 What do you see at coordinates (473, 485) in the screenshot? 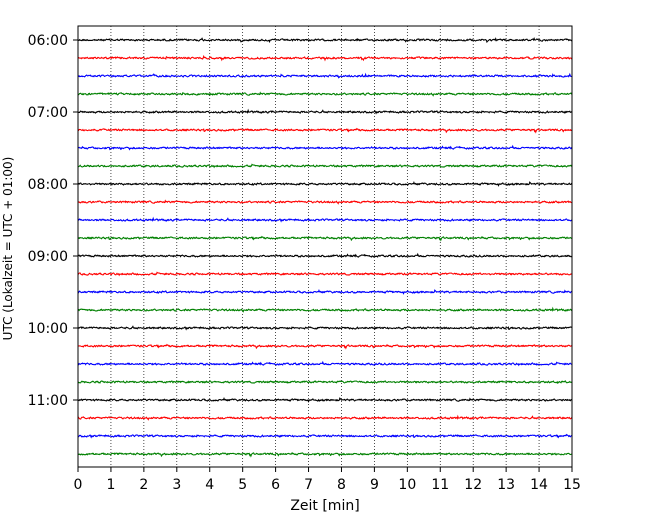
I see `x-tick-label-12: 12` at bounding box center [473, 485].